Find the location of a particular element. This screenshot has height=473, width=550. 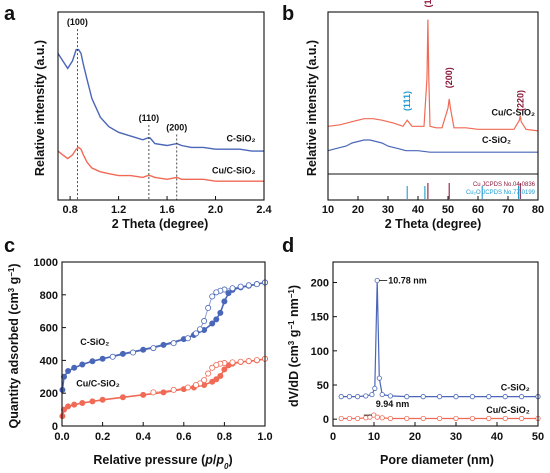

xtick-label-c-3: 0.6 is located at coordinates (183, 437).